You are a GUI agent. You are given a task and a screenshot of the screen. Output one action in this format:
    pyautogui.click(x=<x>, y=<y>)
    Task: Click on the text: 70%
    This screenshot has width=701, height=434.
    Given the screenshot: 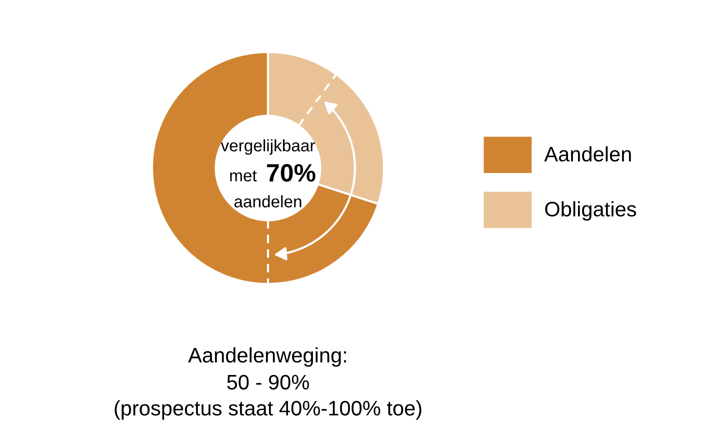 What is the action you would take?
    pyautogui.click(x=291, y=173)
    